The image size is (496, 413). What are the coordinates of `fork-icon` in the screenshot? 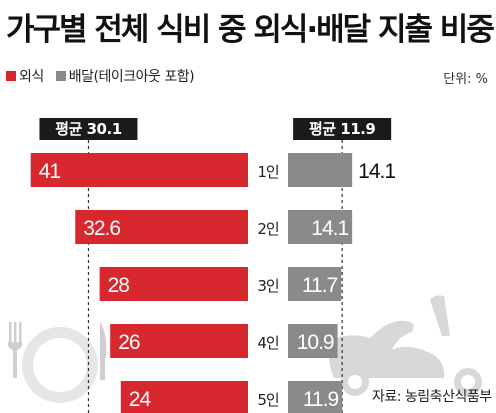 It's located at (15, 350).